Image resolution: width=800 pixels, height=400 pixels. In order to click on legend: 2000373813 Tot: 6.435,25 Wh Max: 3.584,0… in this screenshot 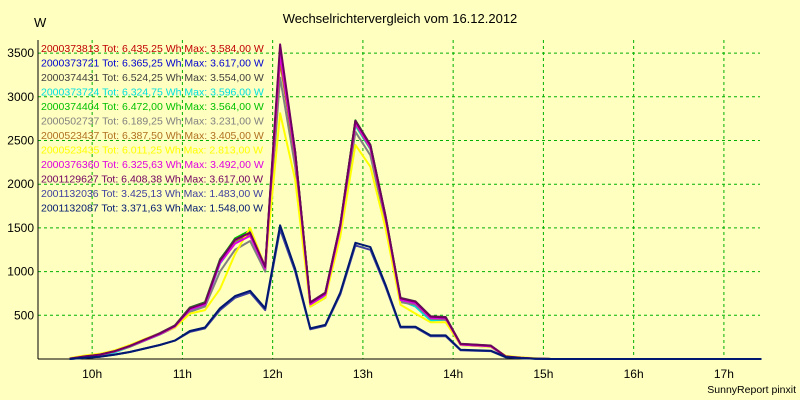, I will do `click(152, 129)`.